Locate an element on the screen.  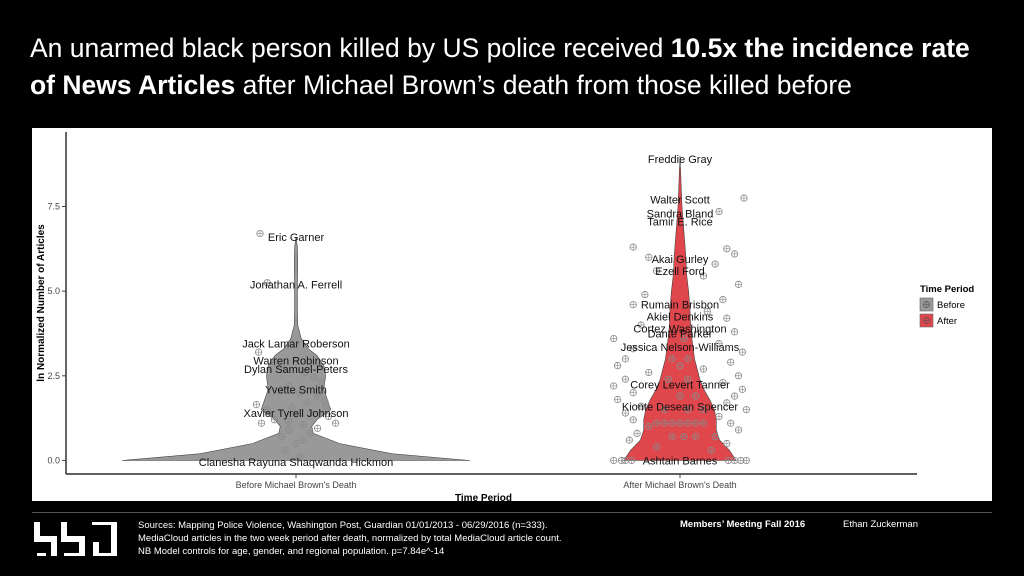
name-label: Xavier Tyrell Johnson is located at coordinates (296, 414).